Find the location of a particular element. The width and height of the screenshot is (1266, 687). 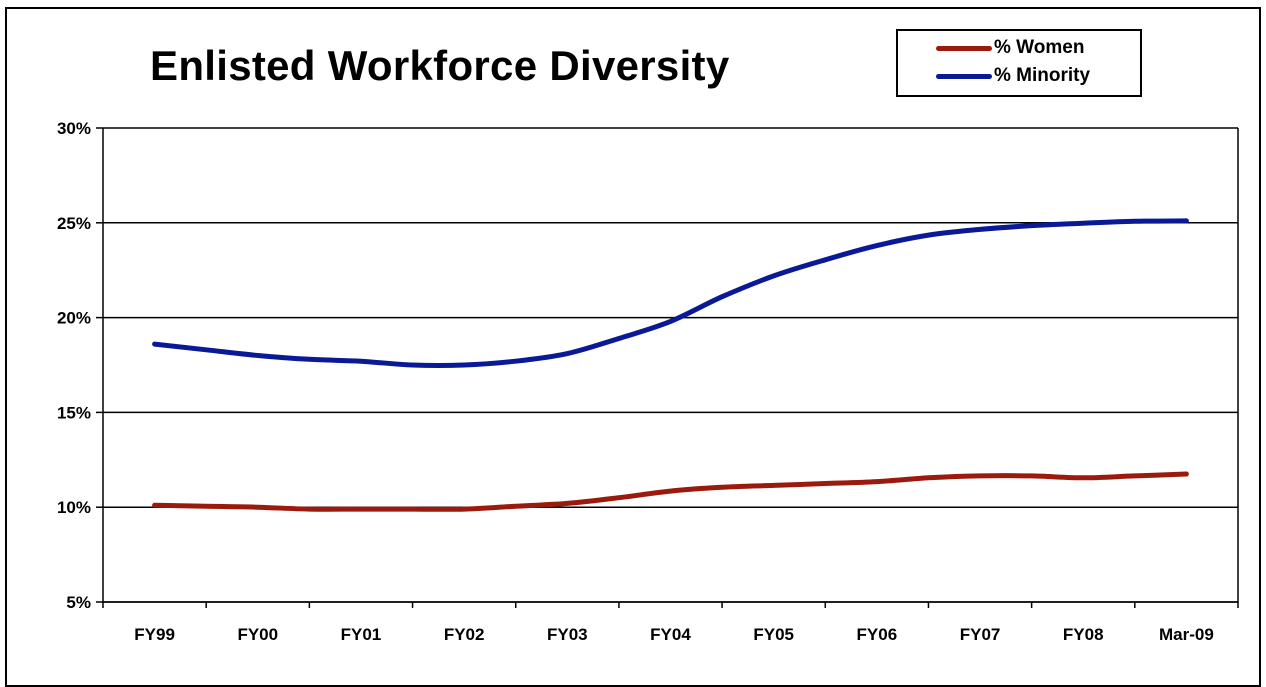

legend-entry-minority: % Minority is located at coordinates (1013, 76).